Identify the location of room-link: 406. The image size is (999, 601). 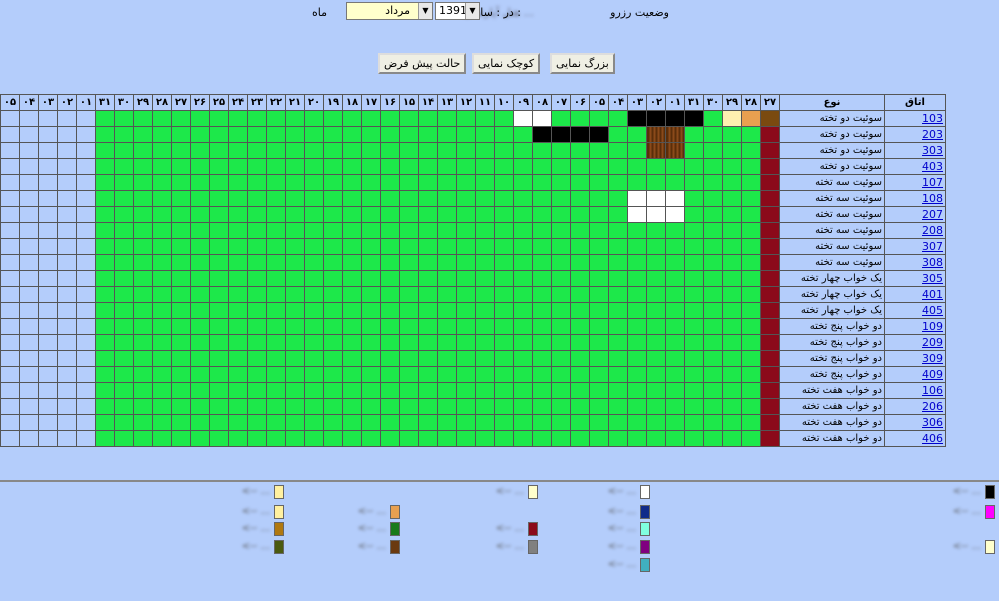
(932, 438).